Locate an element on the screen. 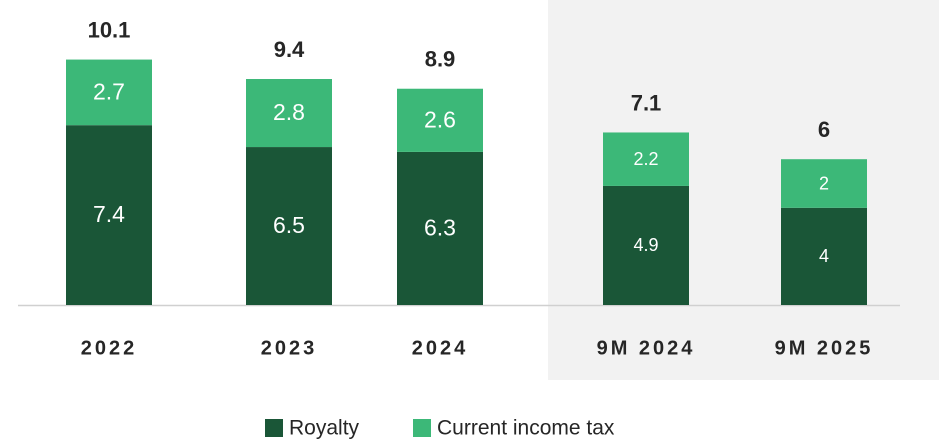 The image size is (939, 441). segment-label: 4 is located at coordinates (824, 256).